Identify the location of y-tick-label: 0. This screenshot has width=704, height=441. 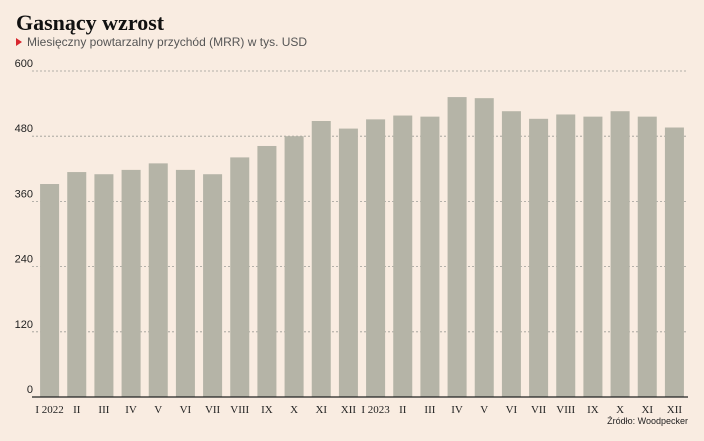
(30, 390).